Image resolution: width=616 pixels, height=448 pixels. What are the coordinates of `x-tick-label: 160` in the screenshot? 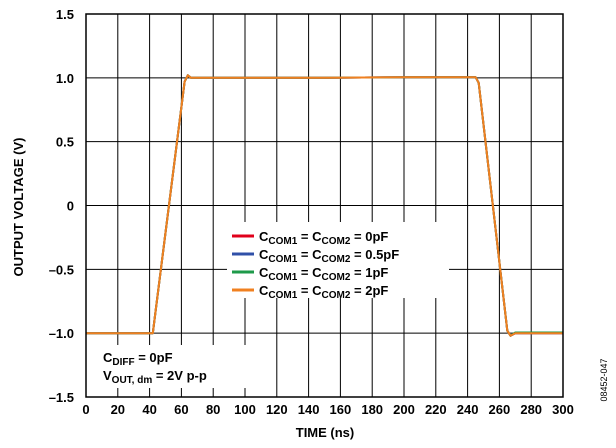 It's located at (341, 409).